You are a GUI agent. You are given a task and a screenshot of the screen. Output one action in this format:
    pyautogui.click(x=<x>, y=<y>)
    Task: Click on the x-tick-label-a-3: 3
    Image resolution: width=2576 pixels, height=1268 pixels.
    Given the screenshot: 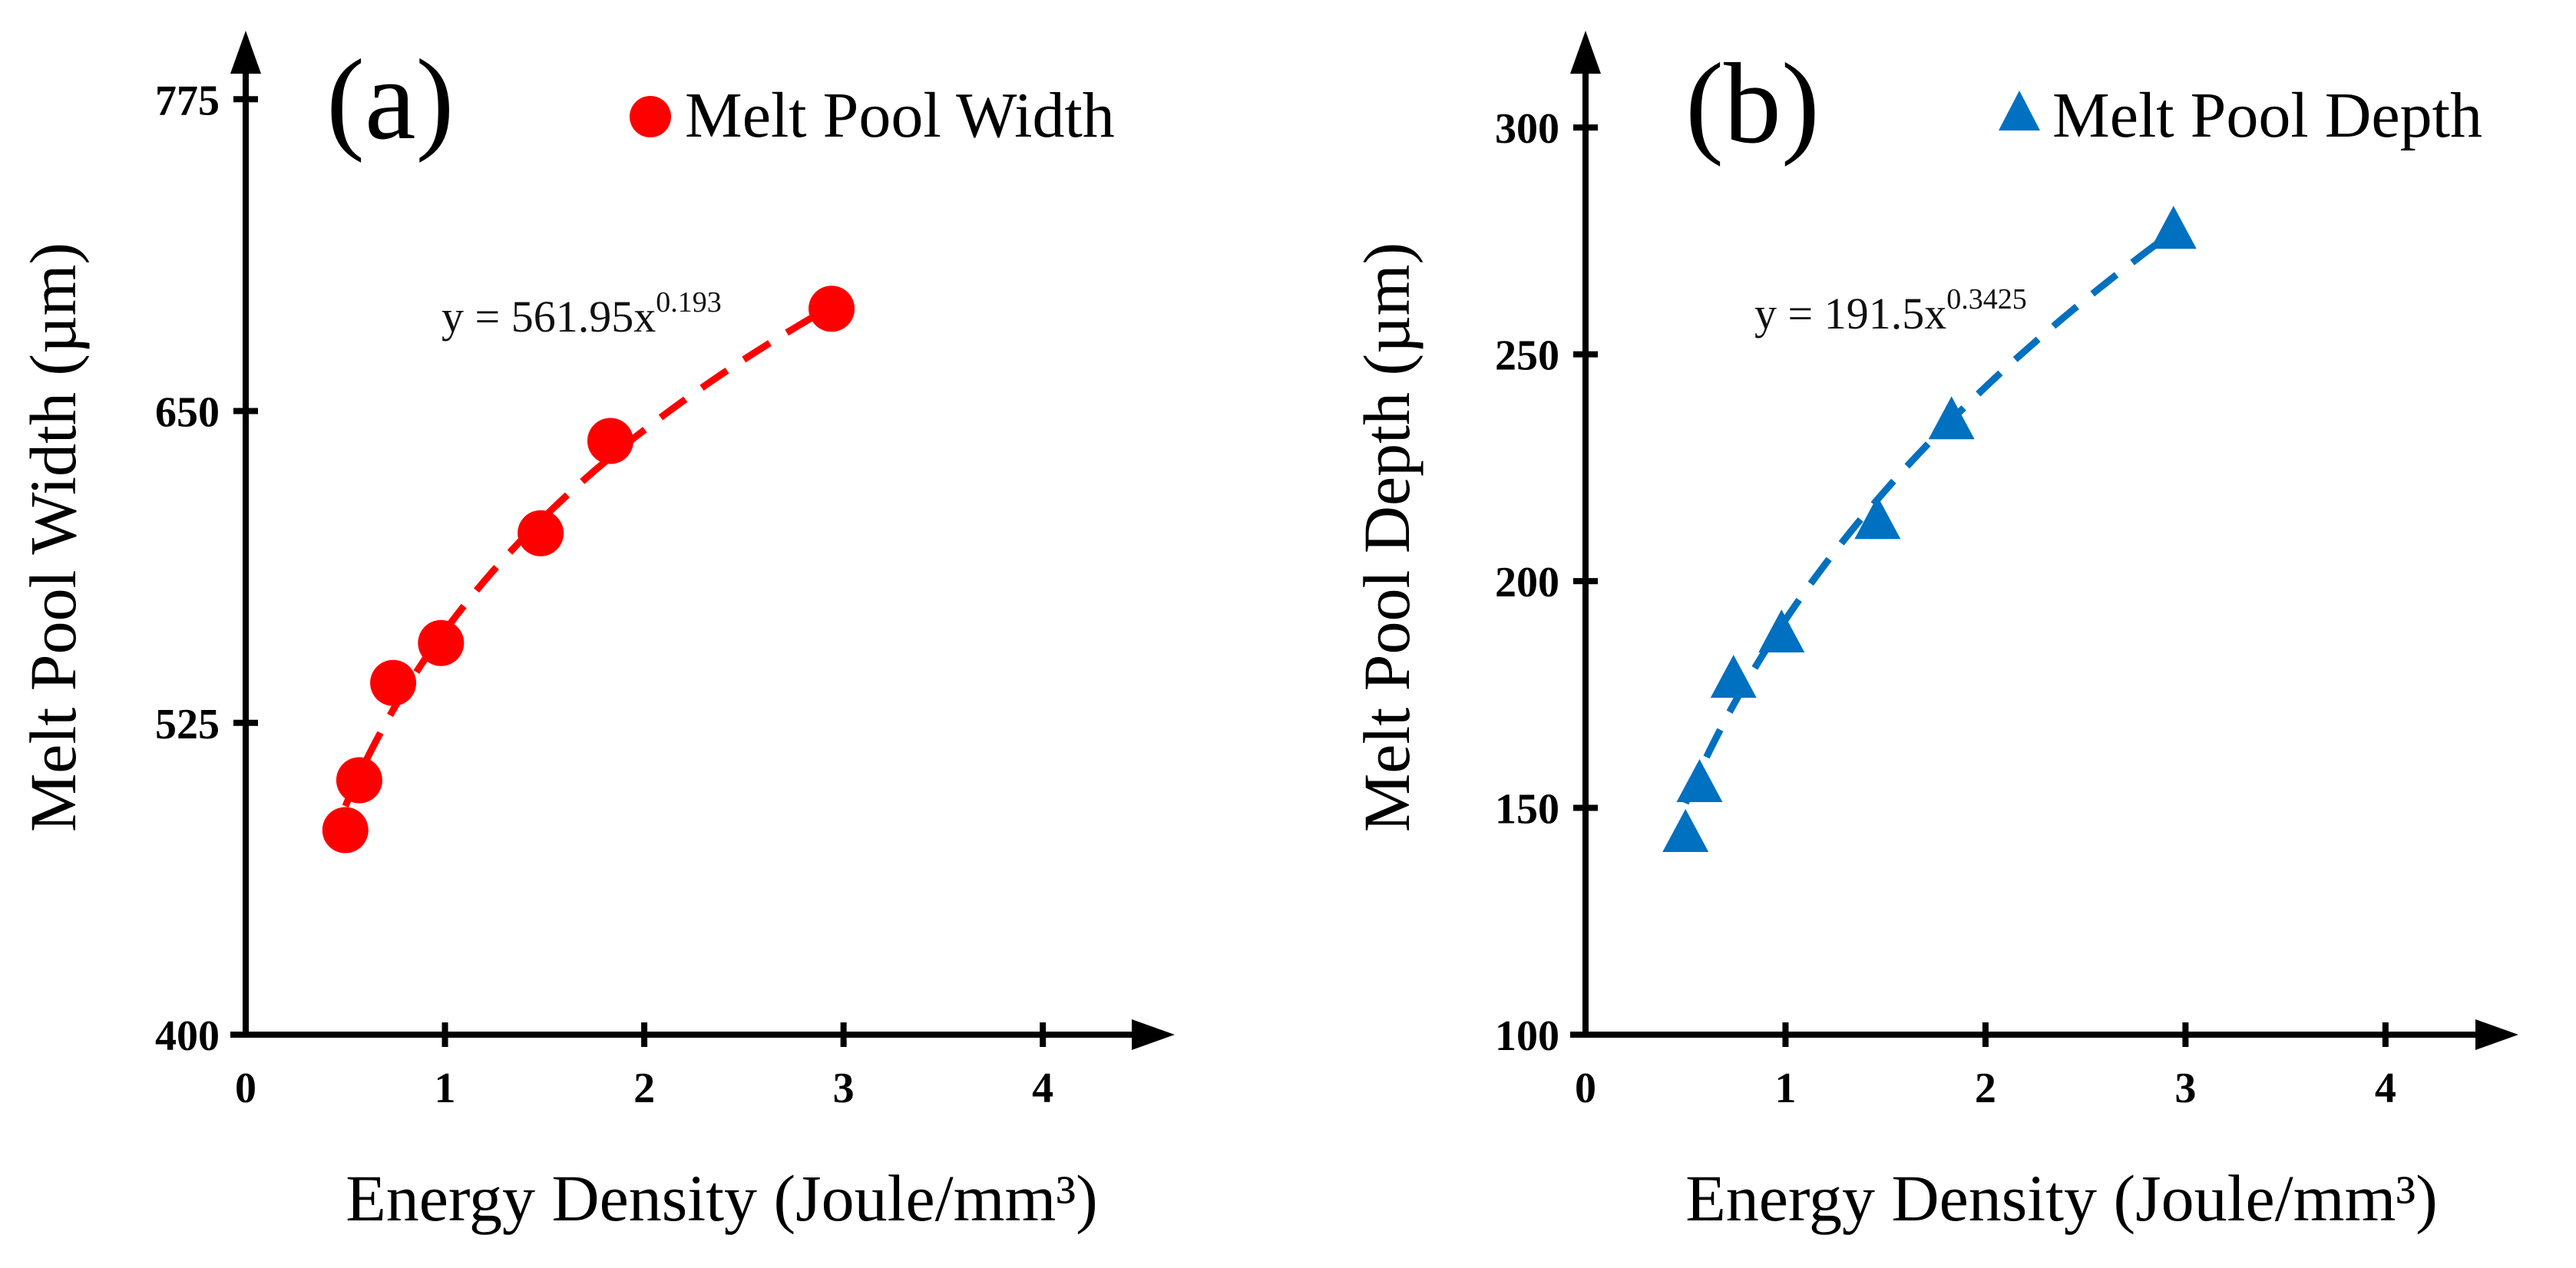 What is the action you would take?
    pyautogui.click(x=844, y=1088)
    